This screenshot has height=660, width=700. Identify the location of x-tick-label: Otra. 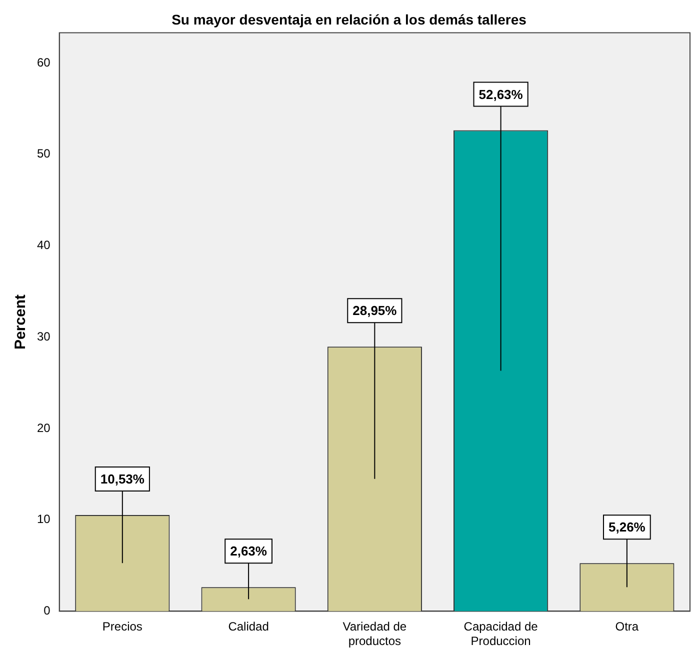
(627, 627).